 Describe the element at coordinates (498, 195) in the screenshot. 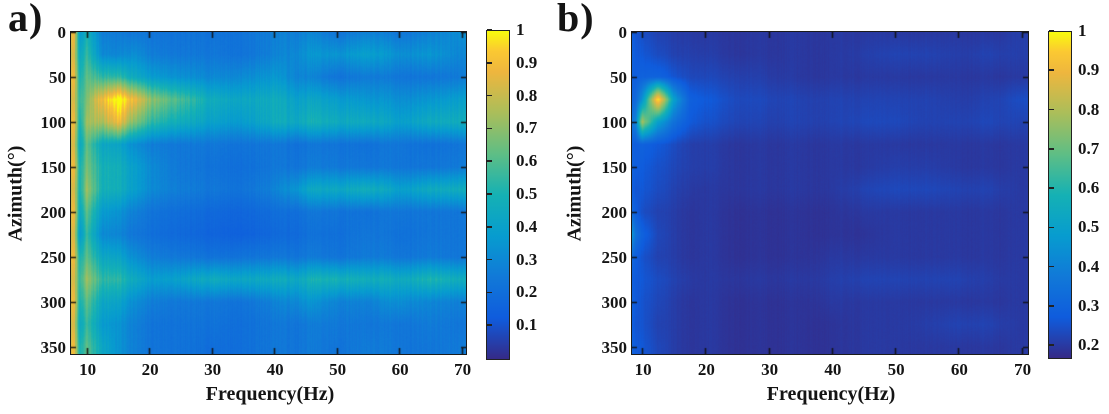

I see `colorbar-a` at that location.